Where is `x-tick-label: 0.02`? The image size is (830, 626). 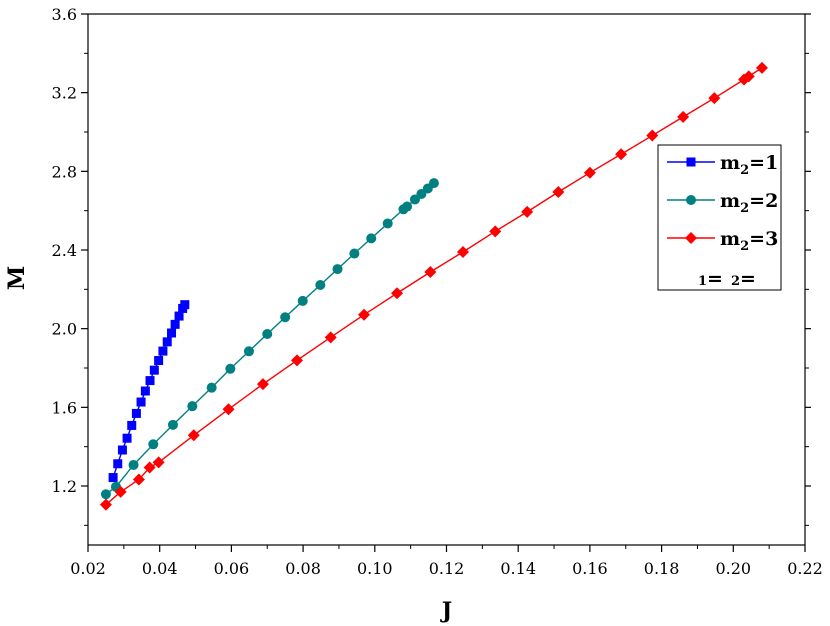
x-tick-label: 0.02 is located at coordinates (88, 568).